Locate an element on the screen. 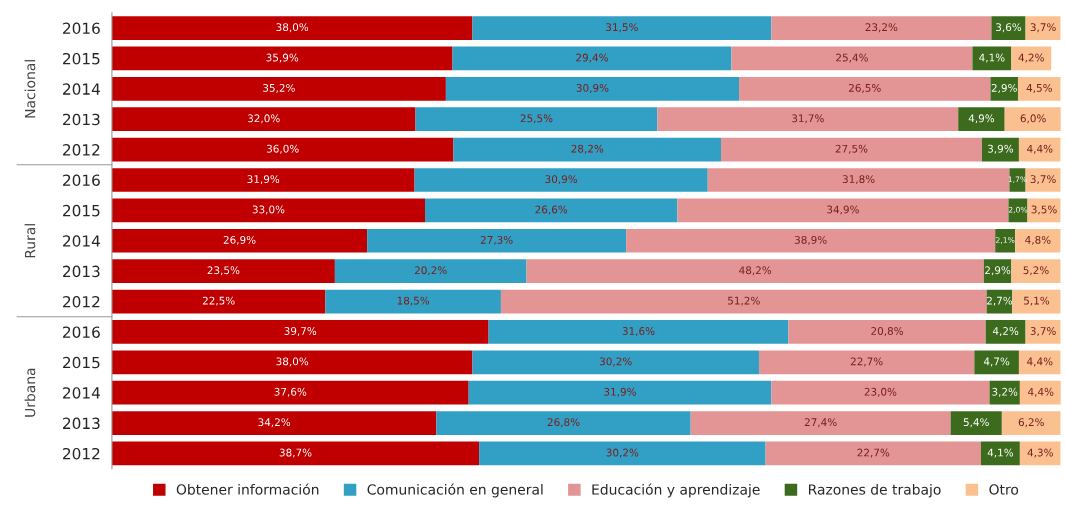 The height and width of the screenshot is (515, 1066). data-label: 51,2% is located at coordinates (744, 301).